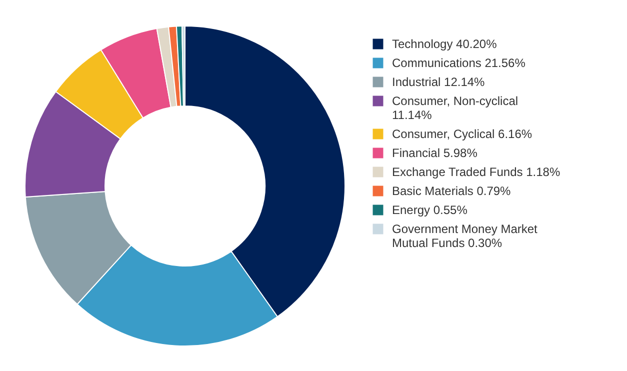 This screenshot has width=627, height=371. What do you see at coordinates (465, 236) in the screenshot?
I see `legend-label: Government Money Market Mutual Funds 0.30%` at bounding box center [465, 236].